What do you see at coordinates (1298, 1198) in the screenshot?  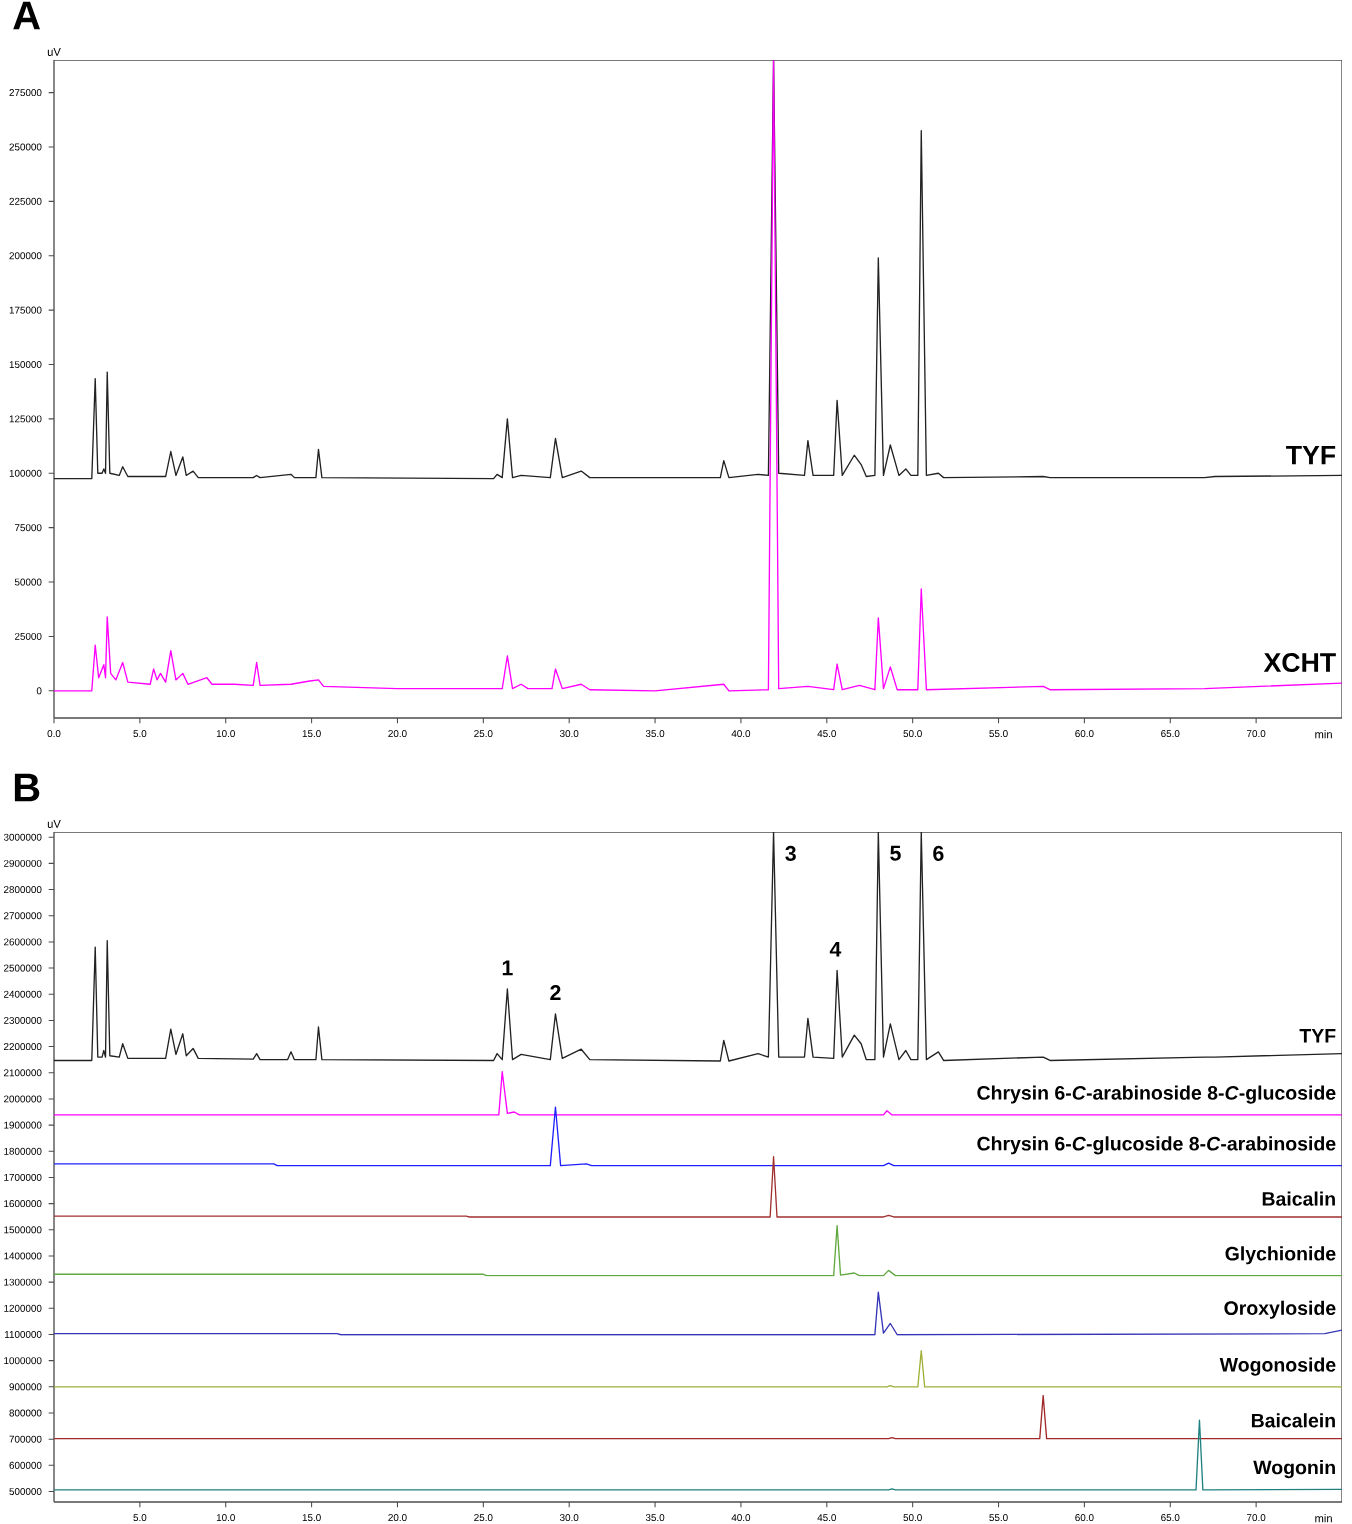 I see `series-label: Baicalin` at bounding box center [1298, 1198].